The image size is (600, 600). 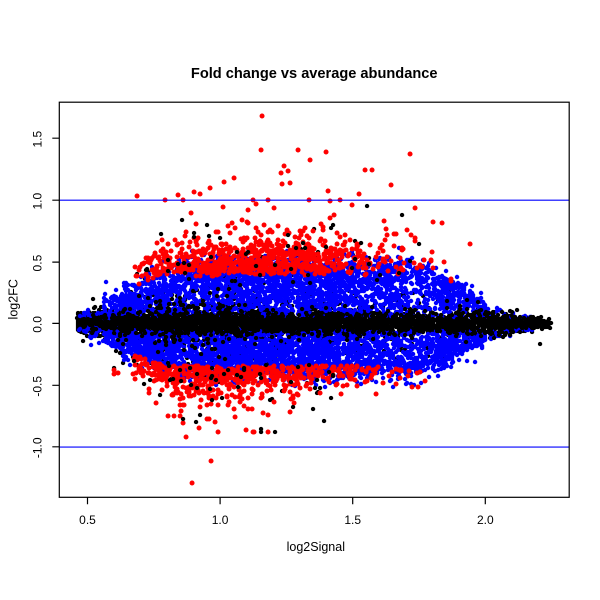 I want to click on svg-text: -1.0, so click(x=38, y=447).